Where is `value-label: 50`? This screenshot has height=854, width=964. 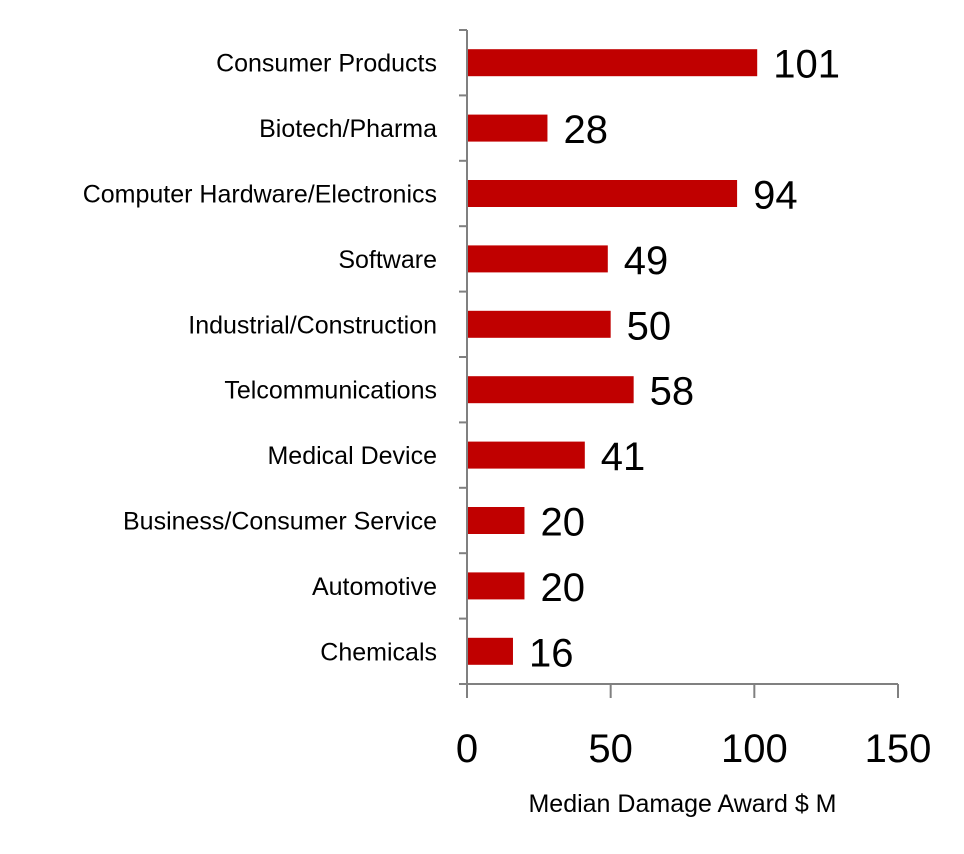 value-label: 50 is located at coordinates (649, 326).